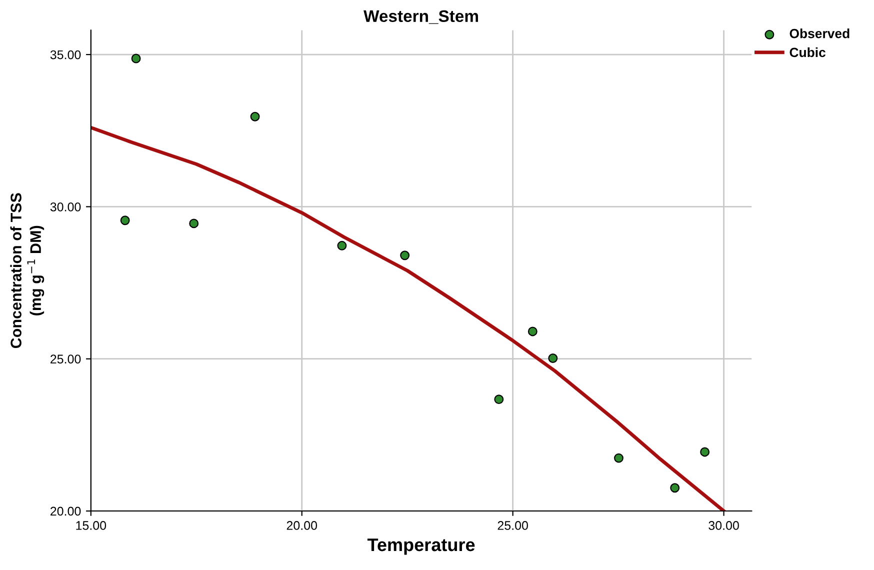 Image resolution: width=874 pixels, height=570 pixels. I want to click on legend-label: Observed, so click(820, 33).